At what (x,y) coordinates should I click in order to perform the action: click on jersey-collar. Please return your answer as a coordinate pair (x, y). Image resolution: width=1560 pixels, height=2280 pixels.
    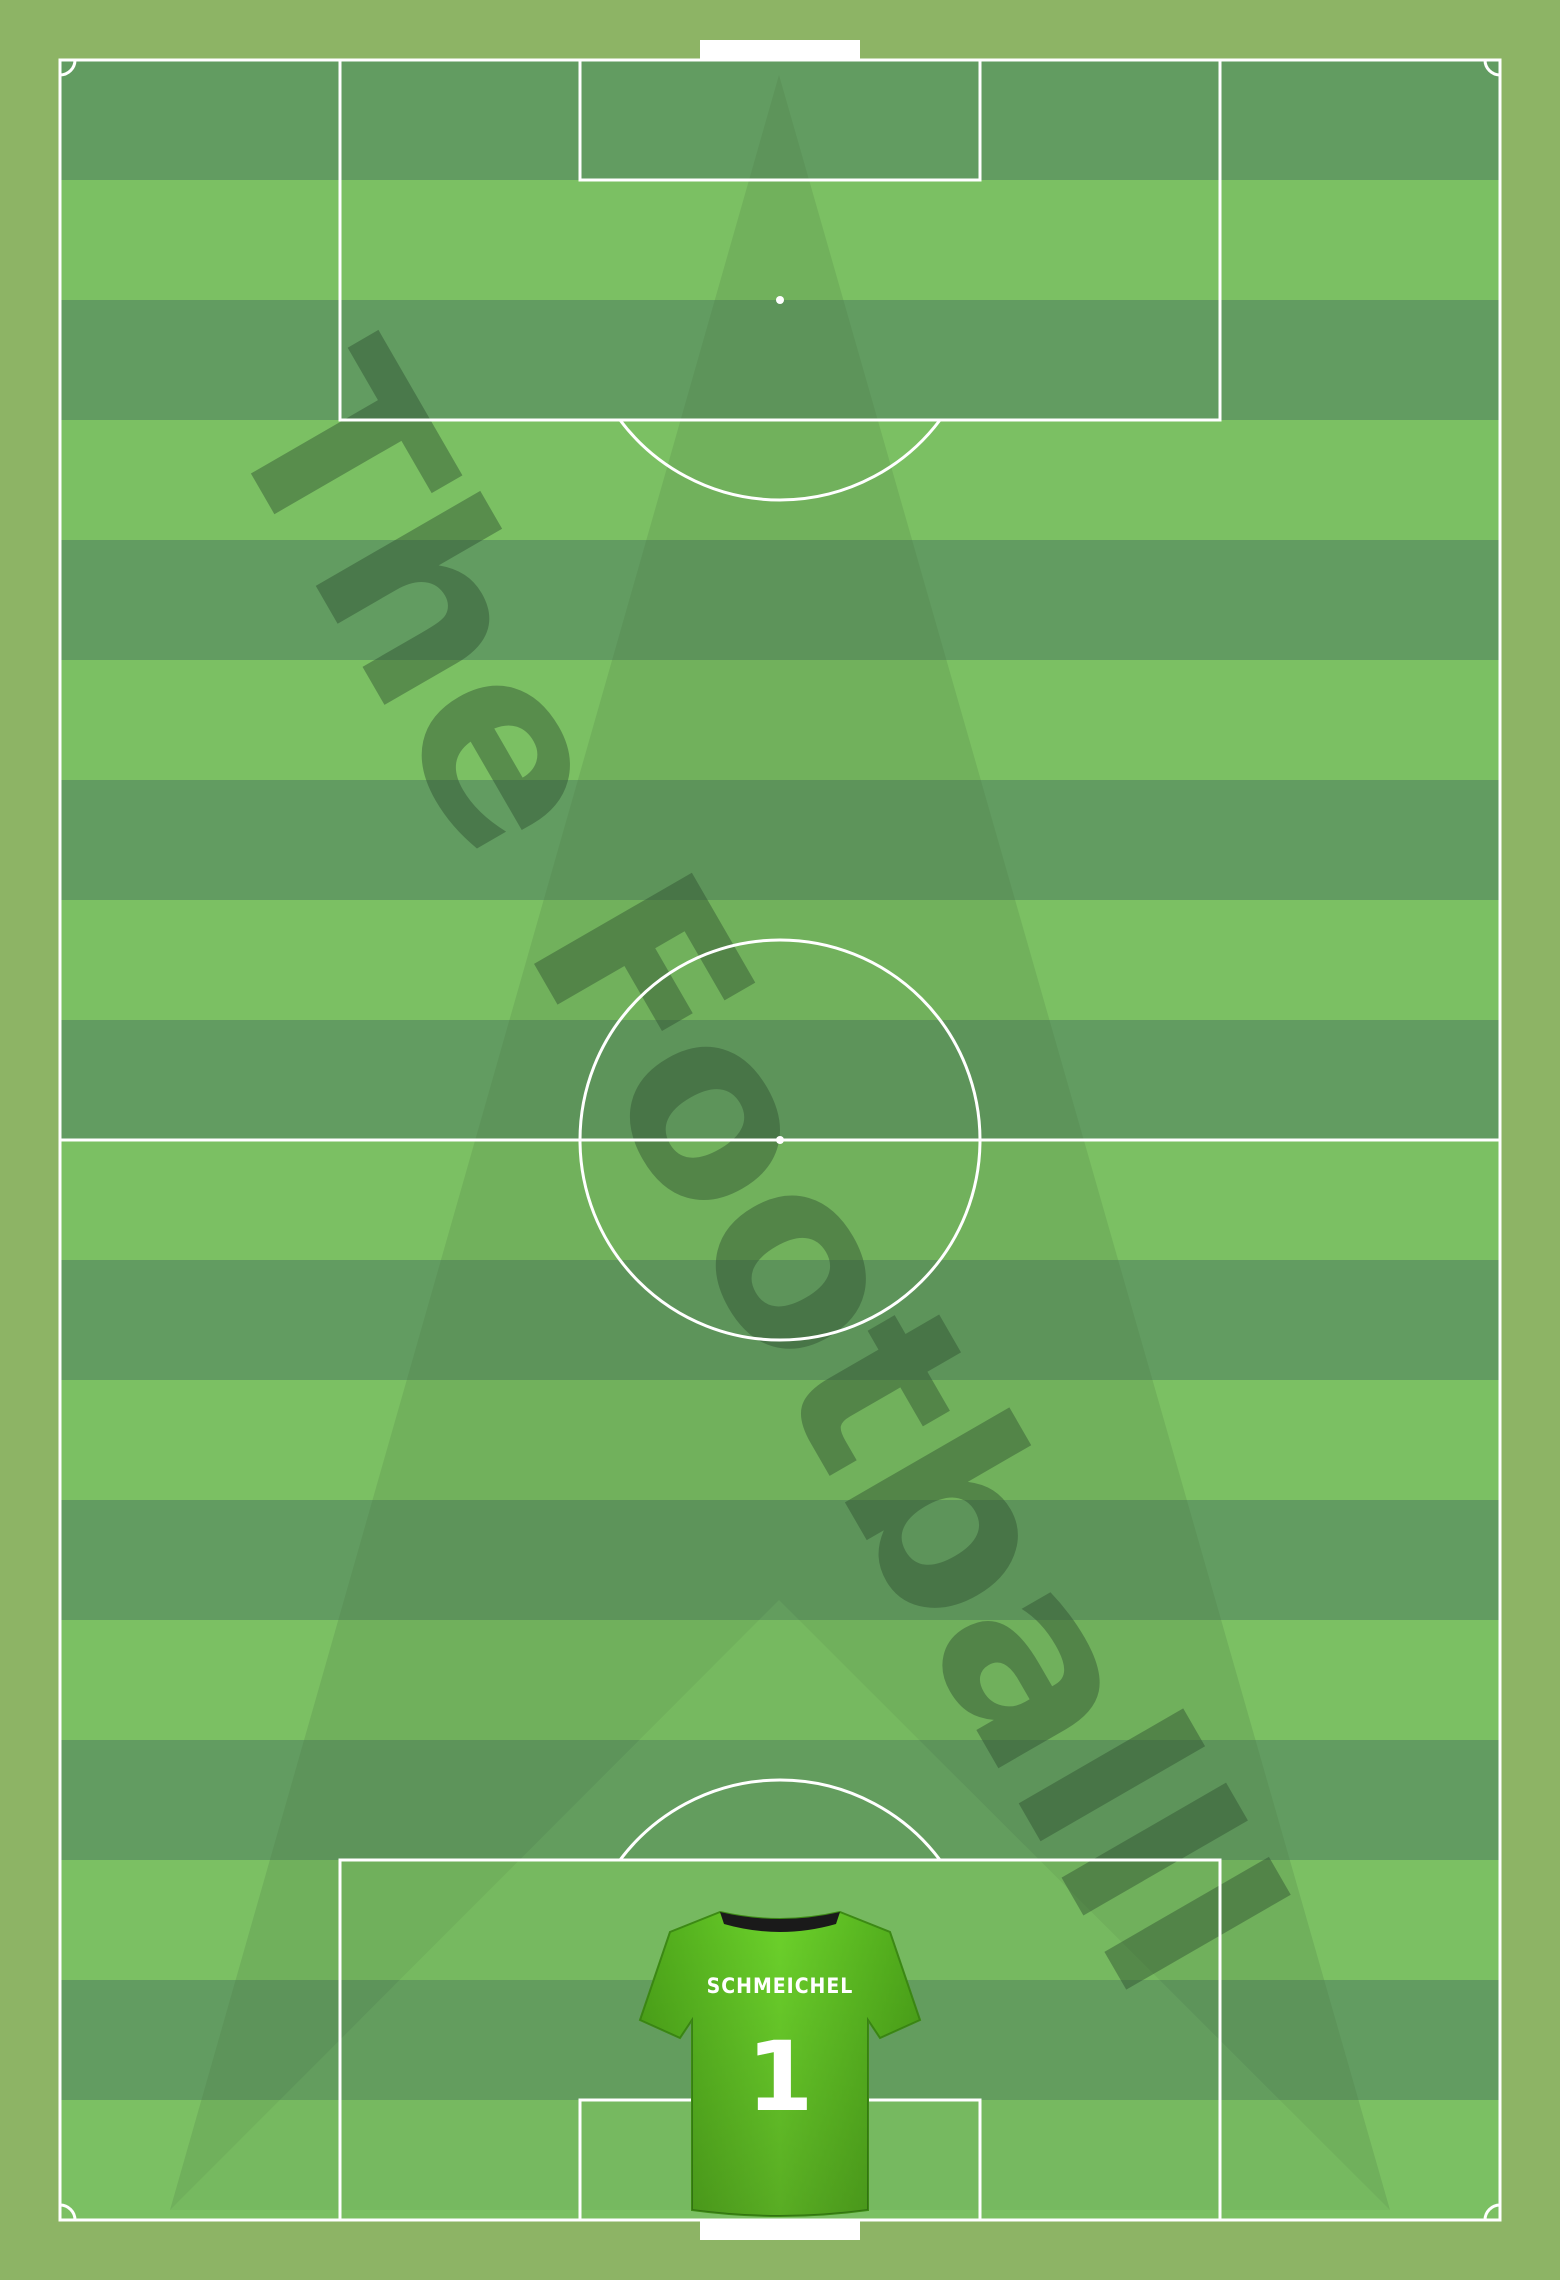
    Looking at the image, I should click on (780, 1922).